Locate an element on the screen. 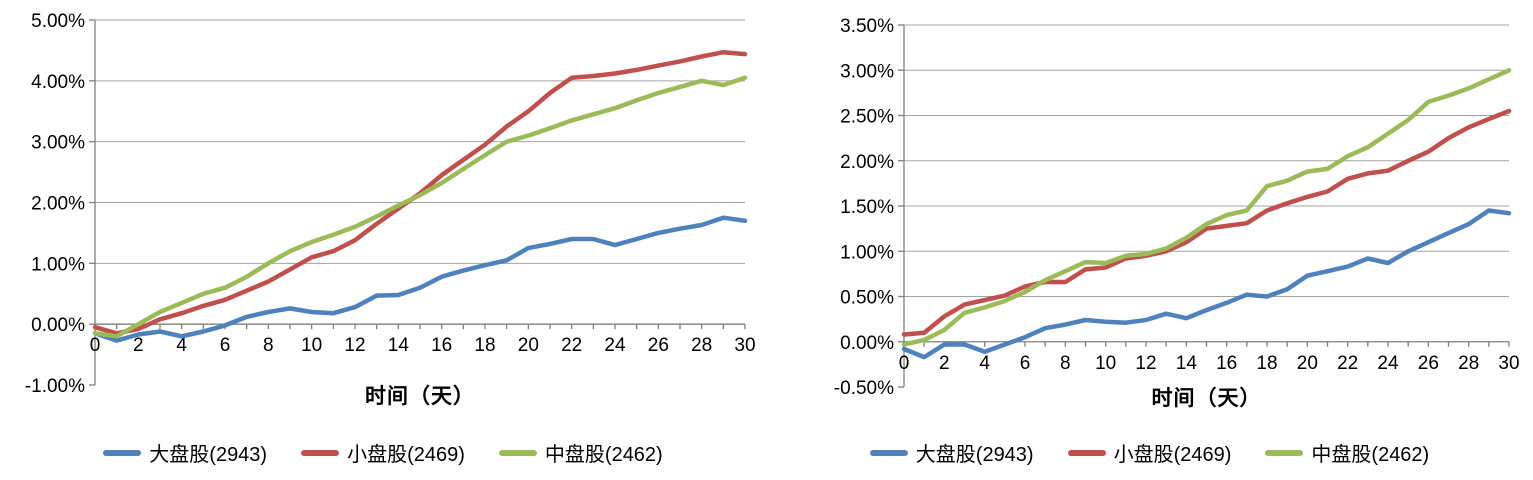  y-tick-label: 4.00% is located at coordinates (58, 82).